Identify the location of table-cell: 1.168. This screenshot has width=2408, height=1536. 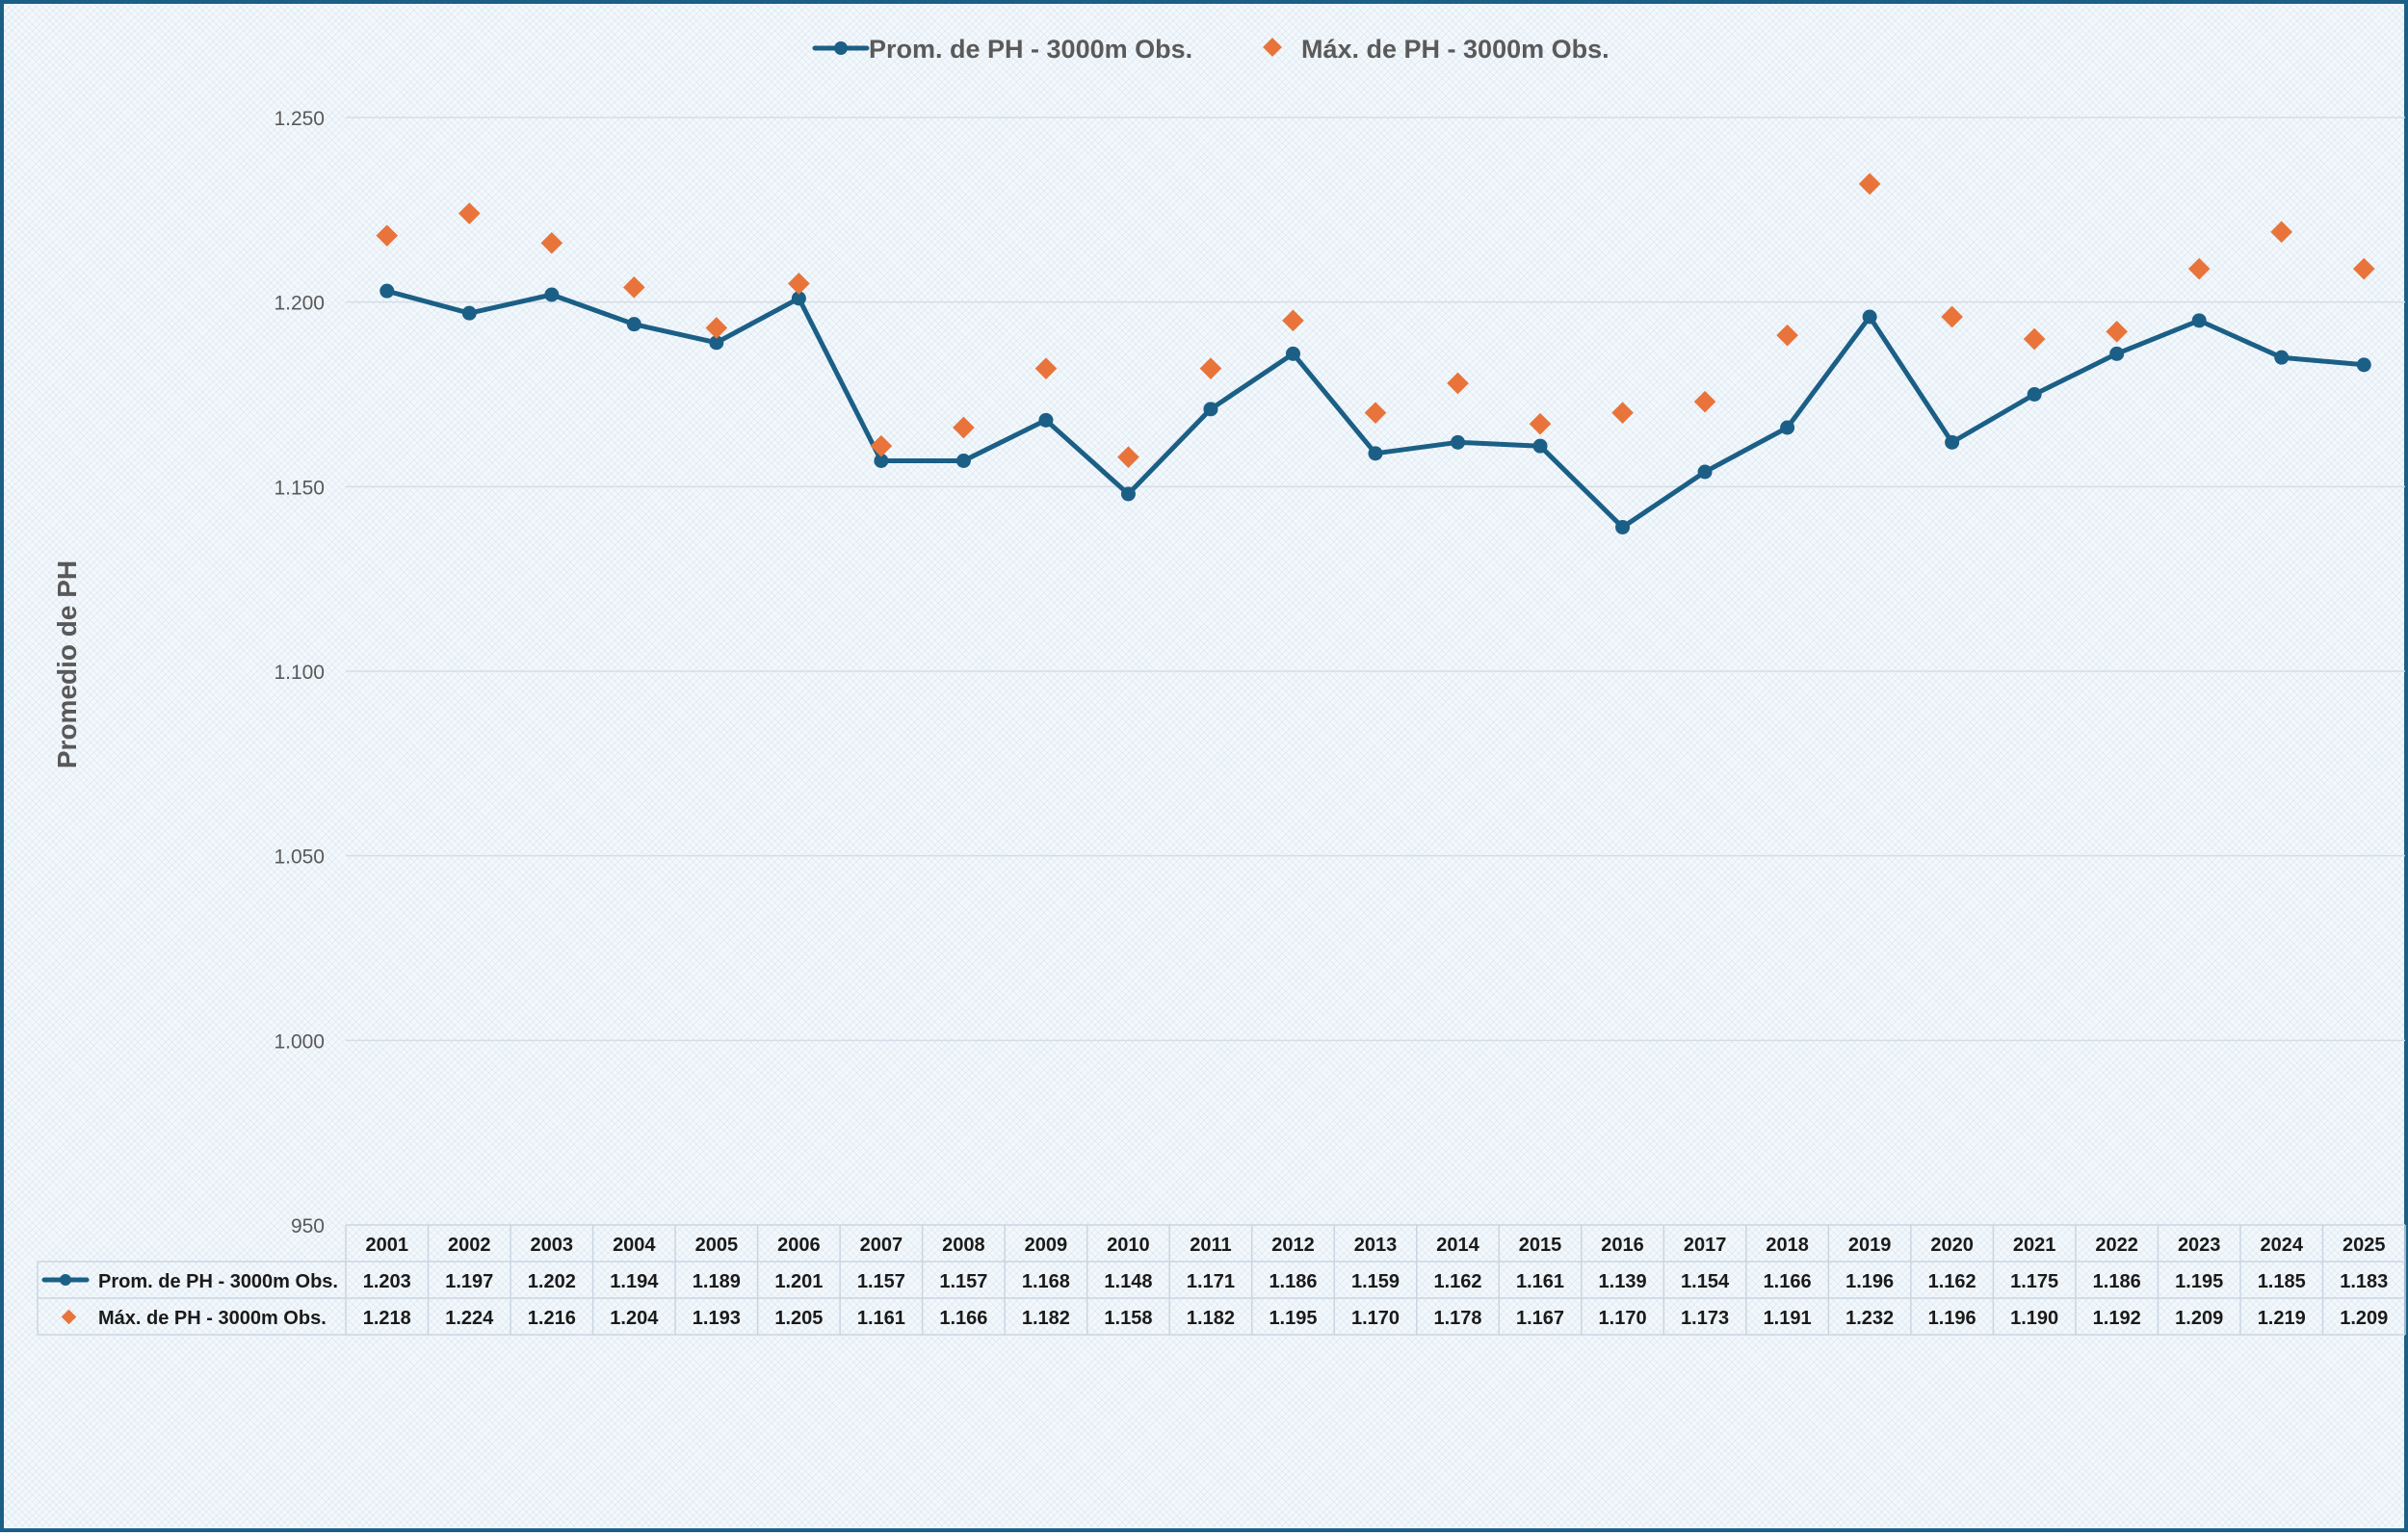
(1046, 1281).